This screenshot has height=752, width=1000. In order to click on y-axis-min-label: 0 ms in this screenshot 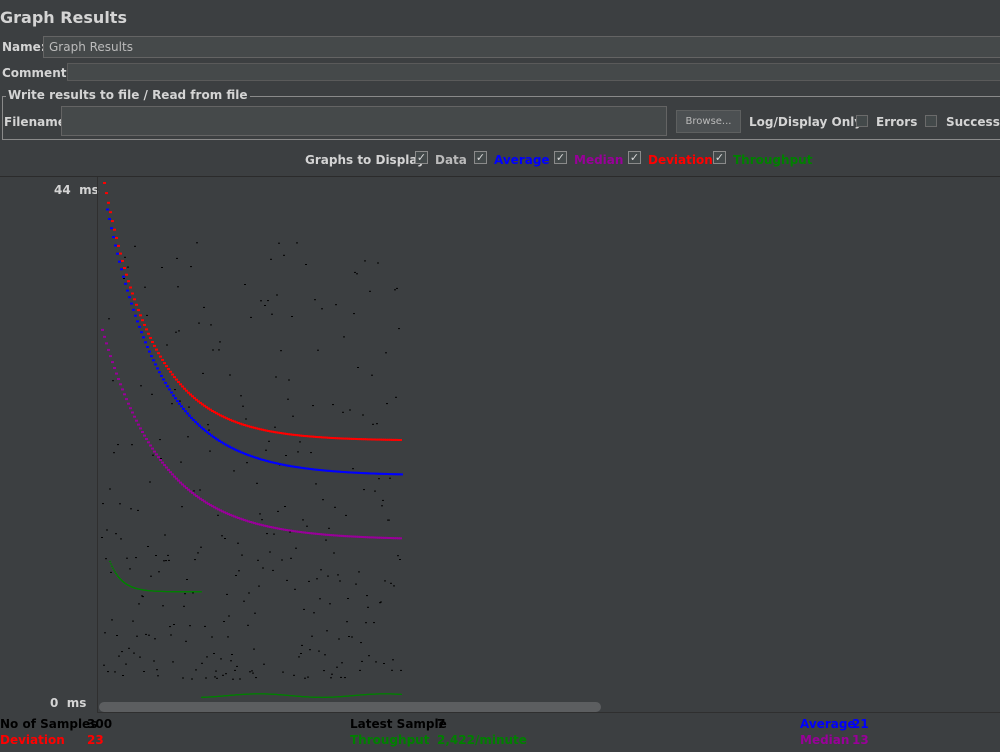, I will do `click(68, 703)`.